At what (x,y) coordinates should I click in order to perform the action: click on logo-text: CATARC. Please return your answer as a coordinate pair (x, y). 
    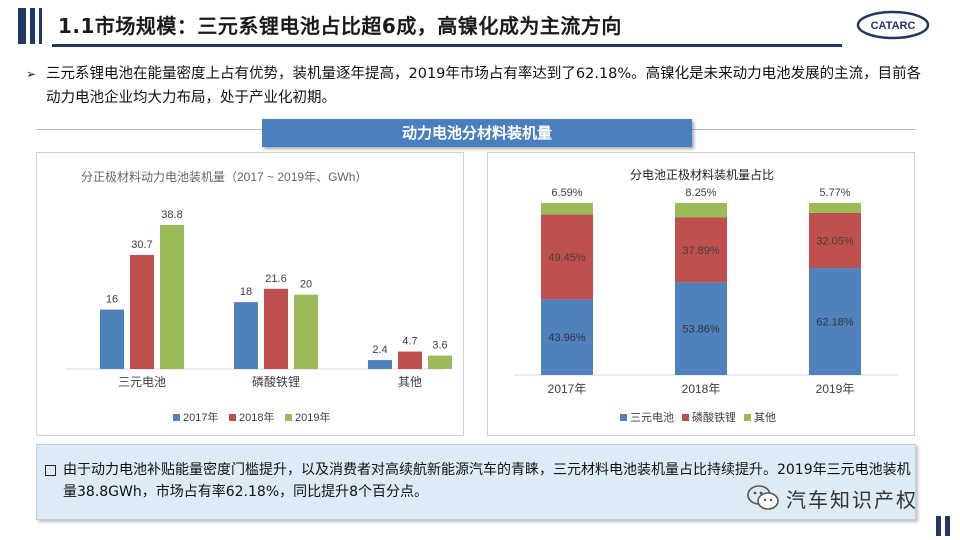
    Looking at the image, I should click on (893, 26).